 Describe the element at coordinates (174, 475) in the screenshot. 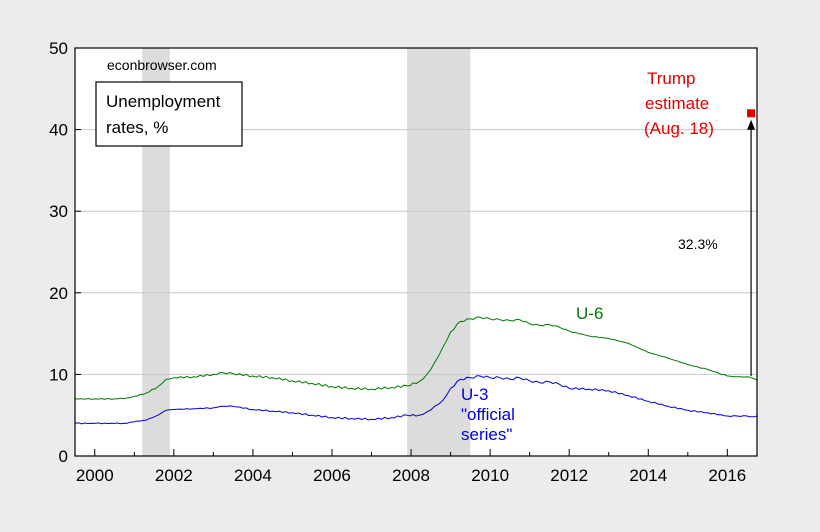

I see `x-tick-label-2002: 2002` at that location.